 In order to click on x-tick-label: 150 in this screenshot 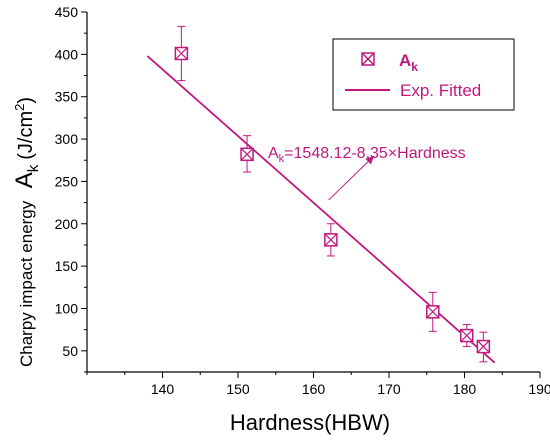, I will do `click(238, 389)`.